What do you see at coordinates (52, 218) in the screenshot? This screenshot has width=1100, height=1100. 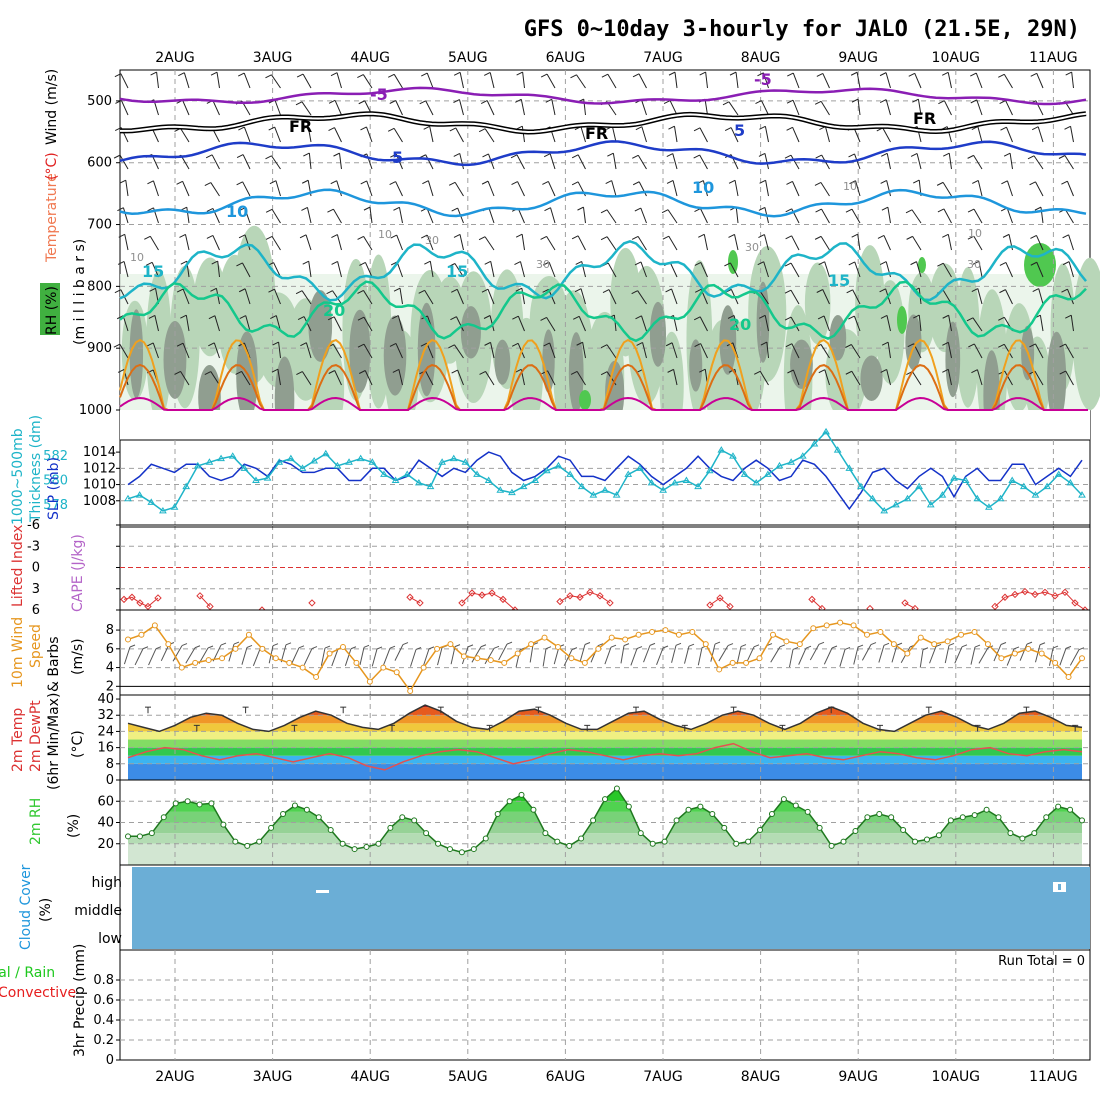 I see `temperature-axis-label: Temperature` at bounding box center [52, 218].